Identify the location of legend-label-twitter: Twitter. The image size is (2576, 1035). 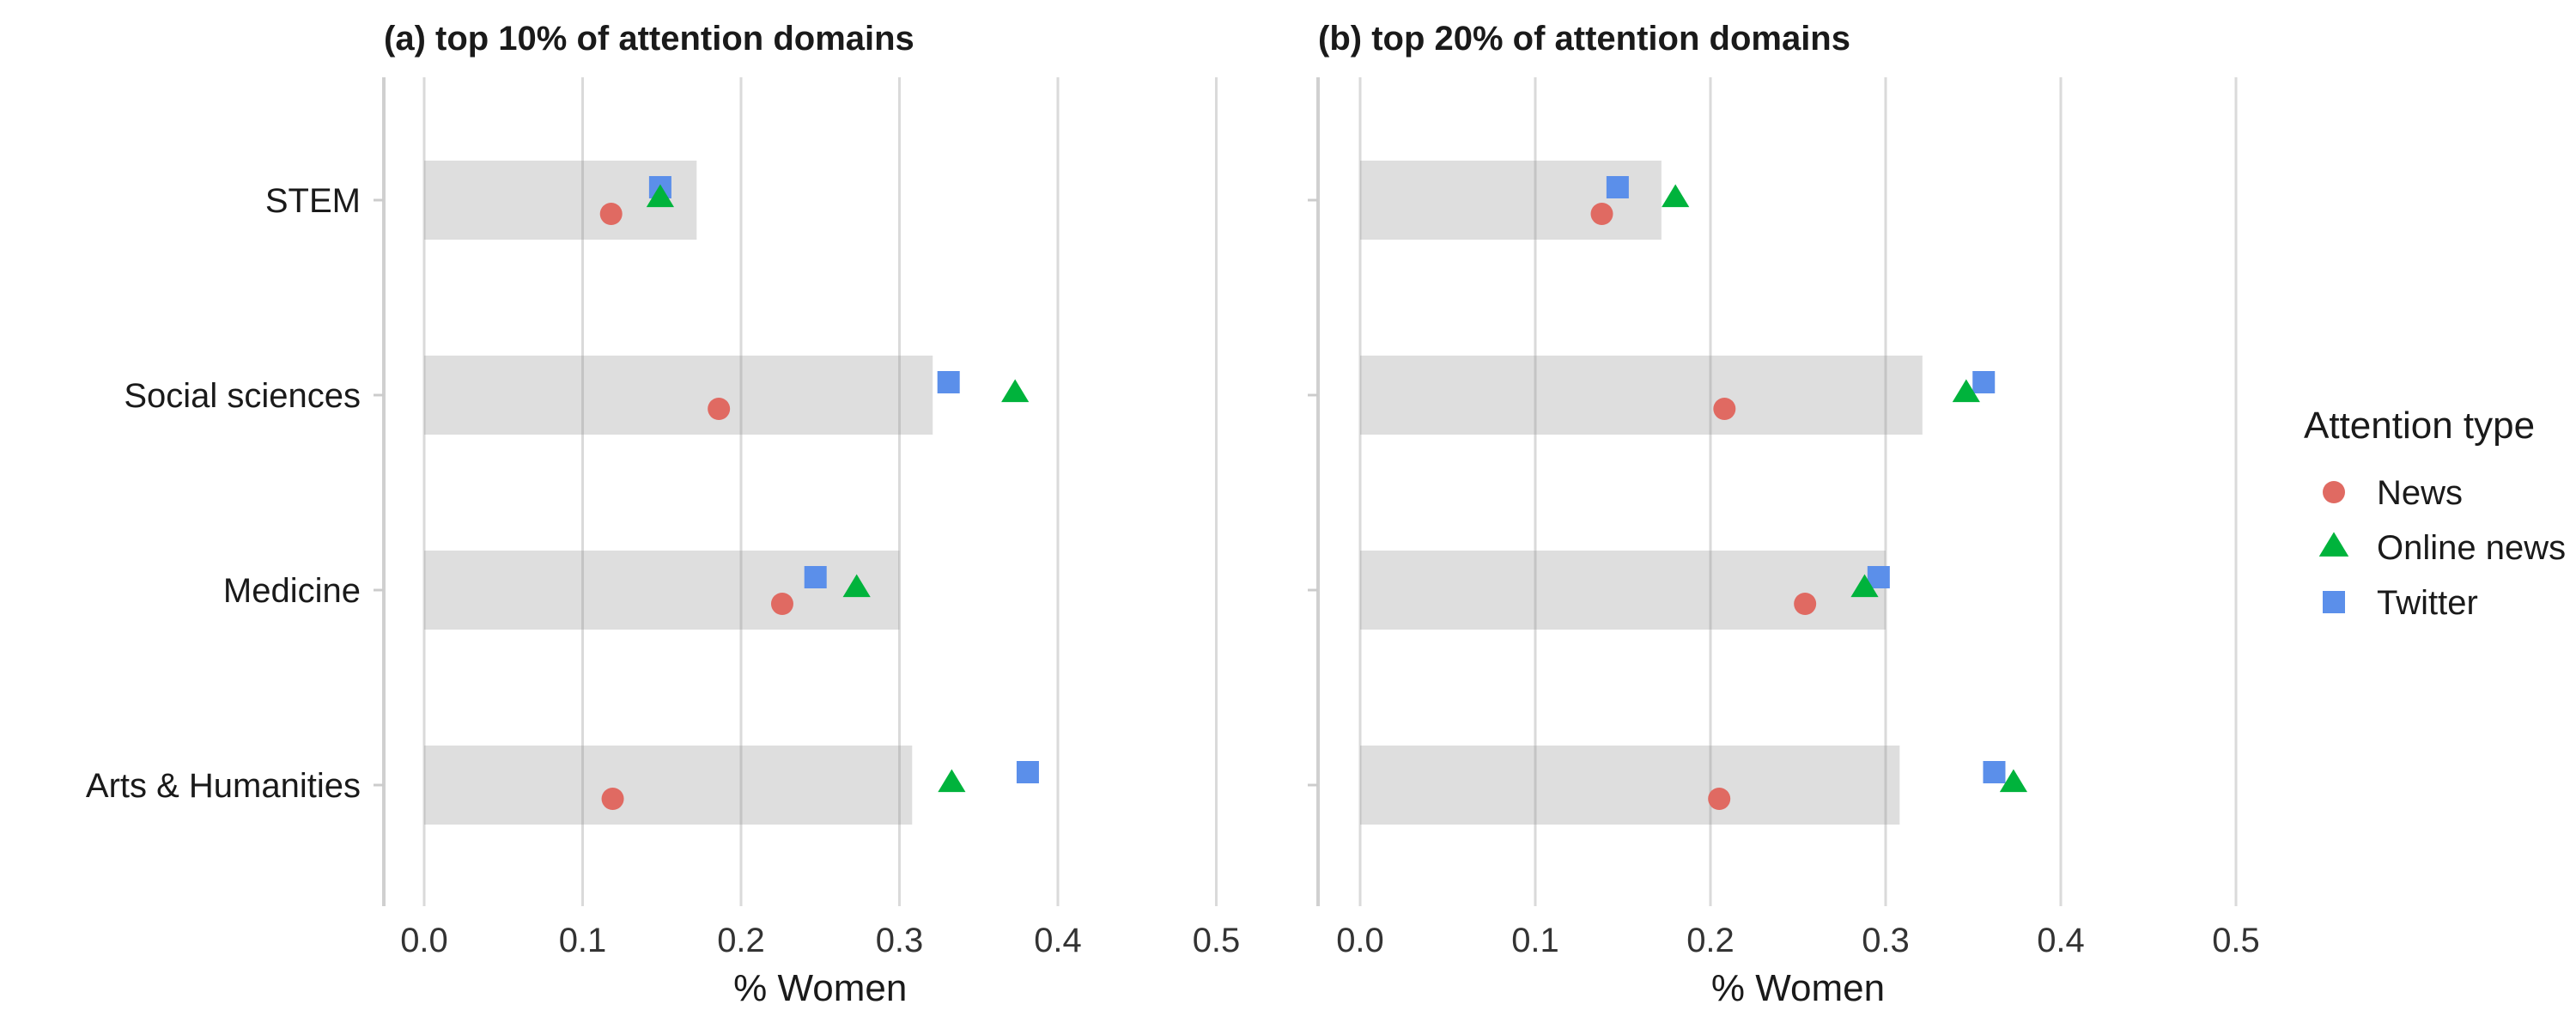
(2427, 603).